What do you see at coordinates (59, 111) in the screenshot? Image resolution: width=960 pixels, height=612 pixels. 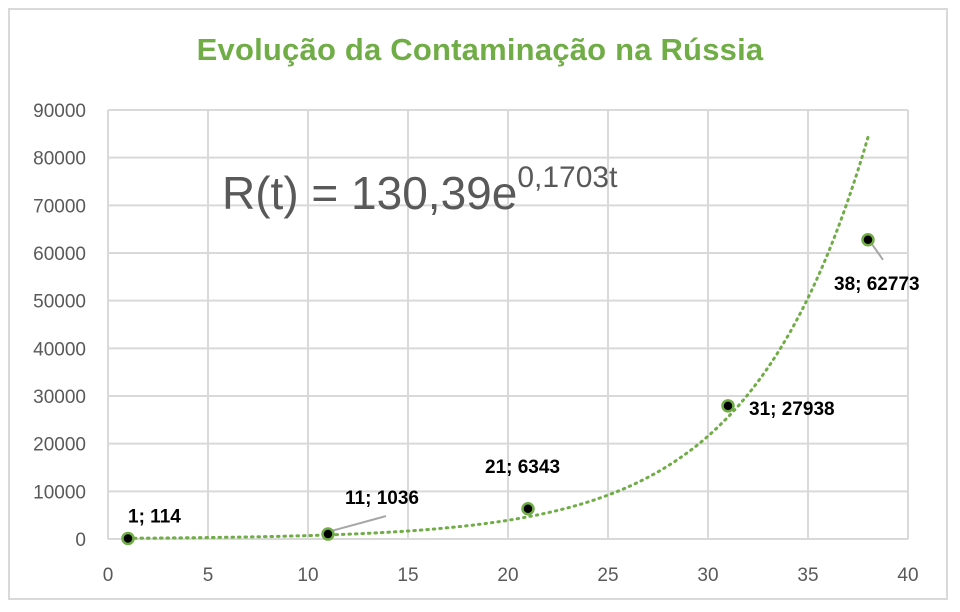 I see `y-tick-label: 90000` at bounding box center [59, 111].